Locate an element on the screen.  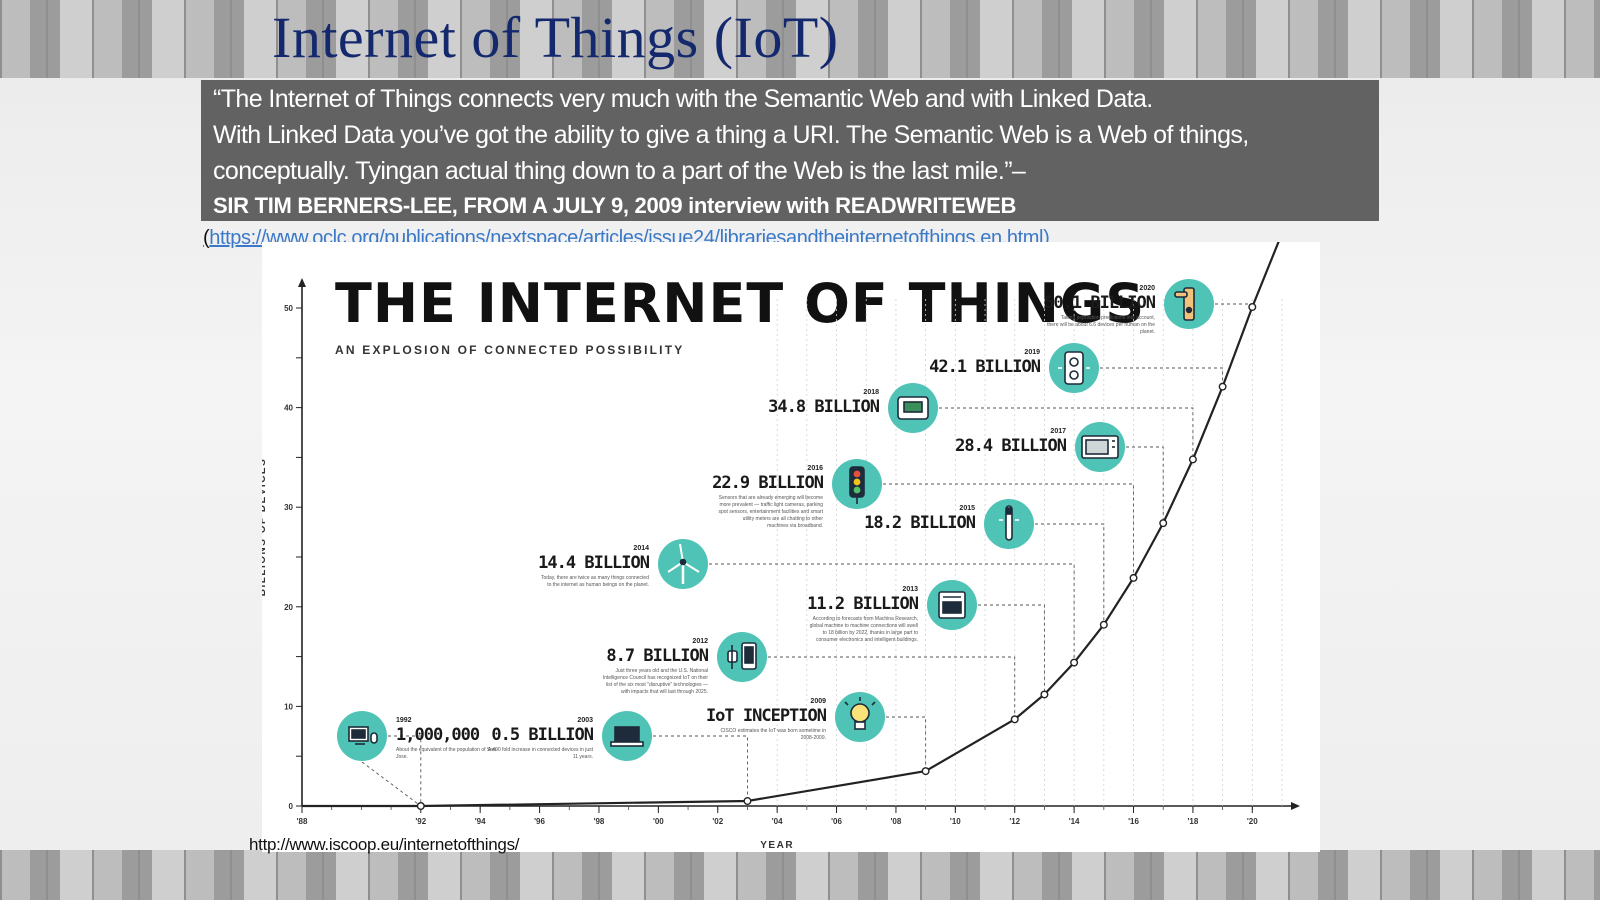
y-axis-label: BILLIONS OF DEVICES is located at coordinates (265, 527).